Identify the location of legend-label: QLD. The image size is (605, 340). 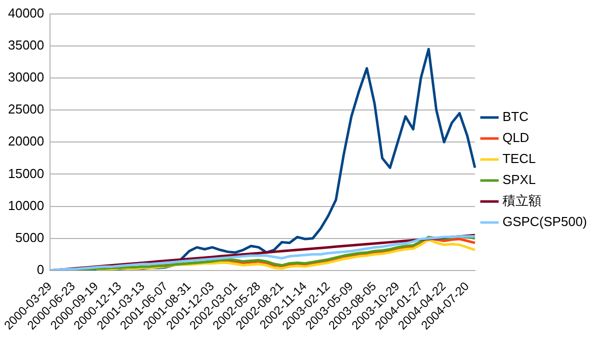
(516, 138).